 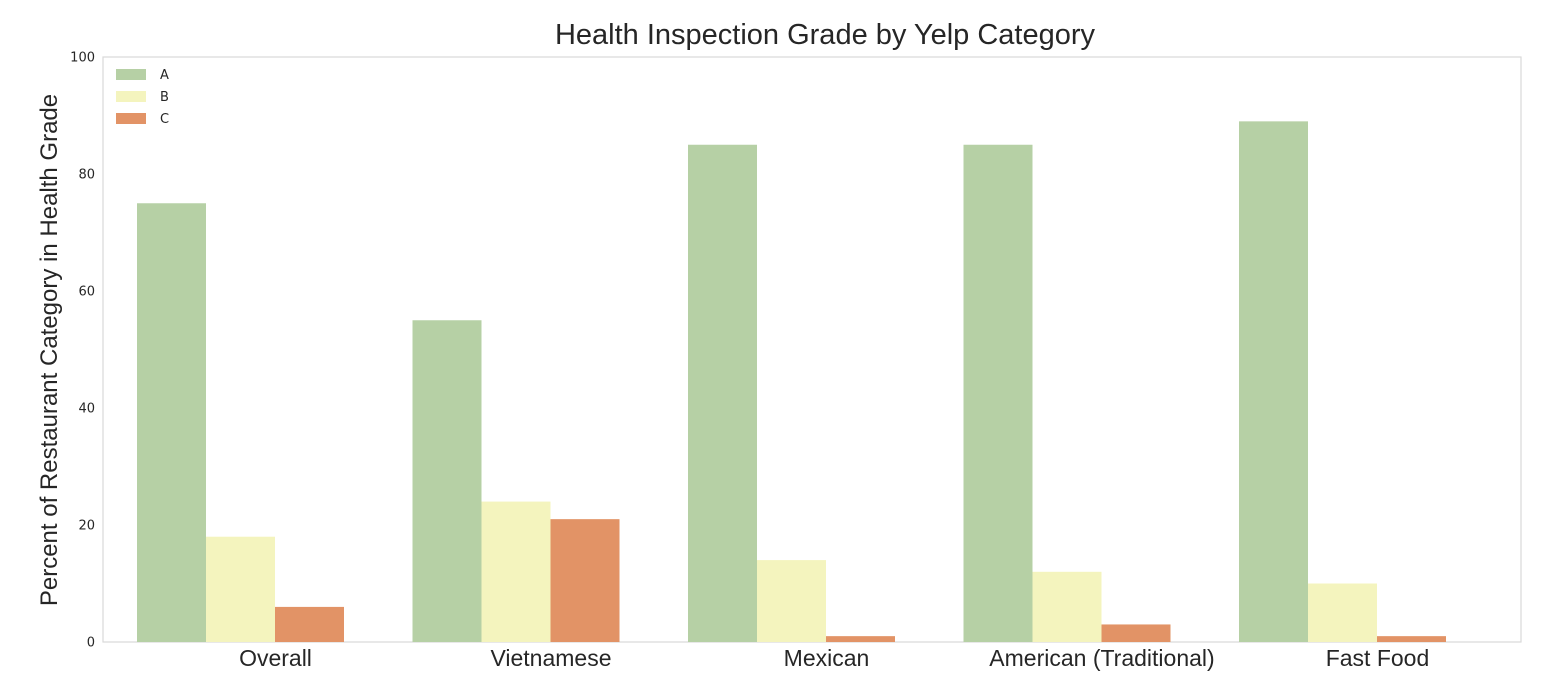 I want to click on bar-american-traditional-a, so click(x=998, y=393).